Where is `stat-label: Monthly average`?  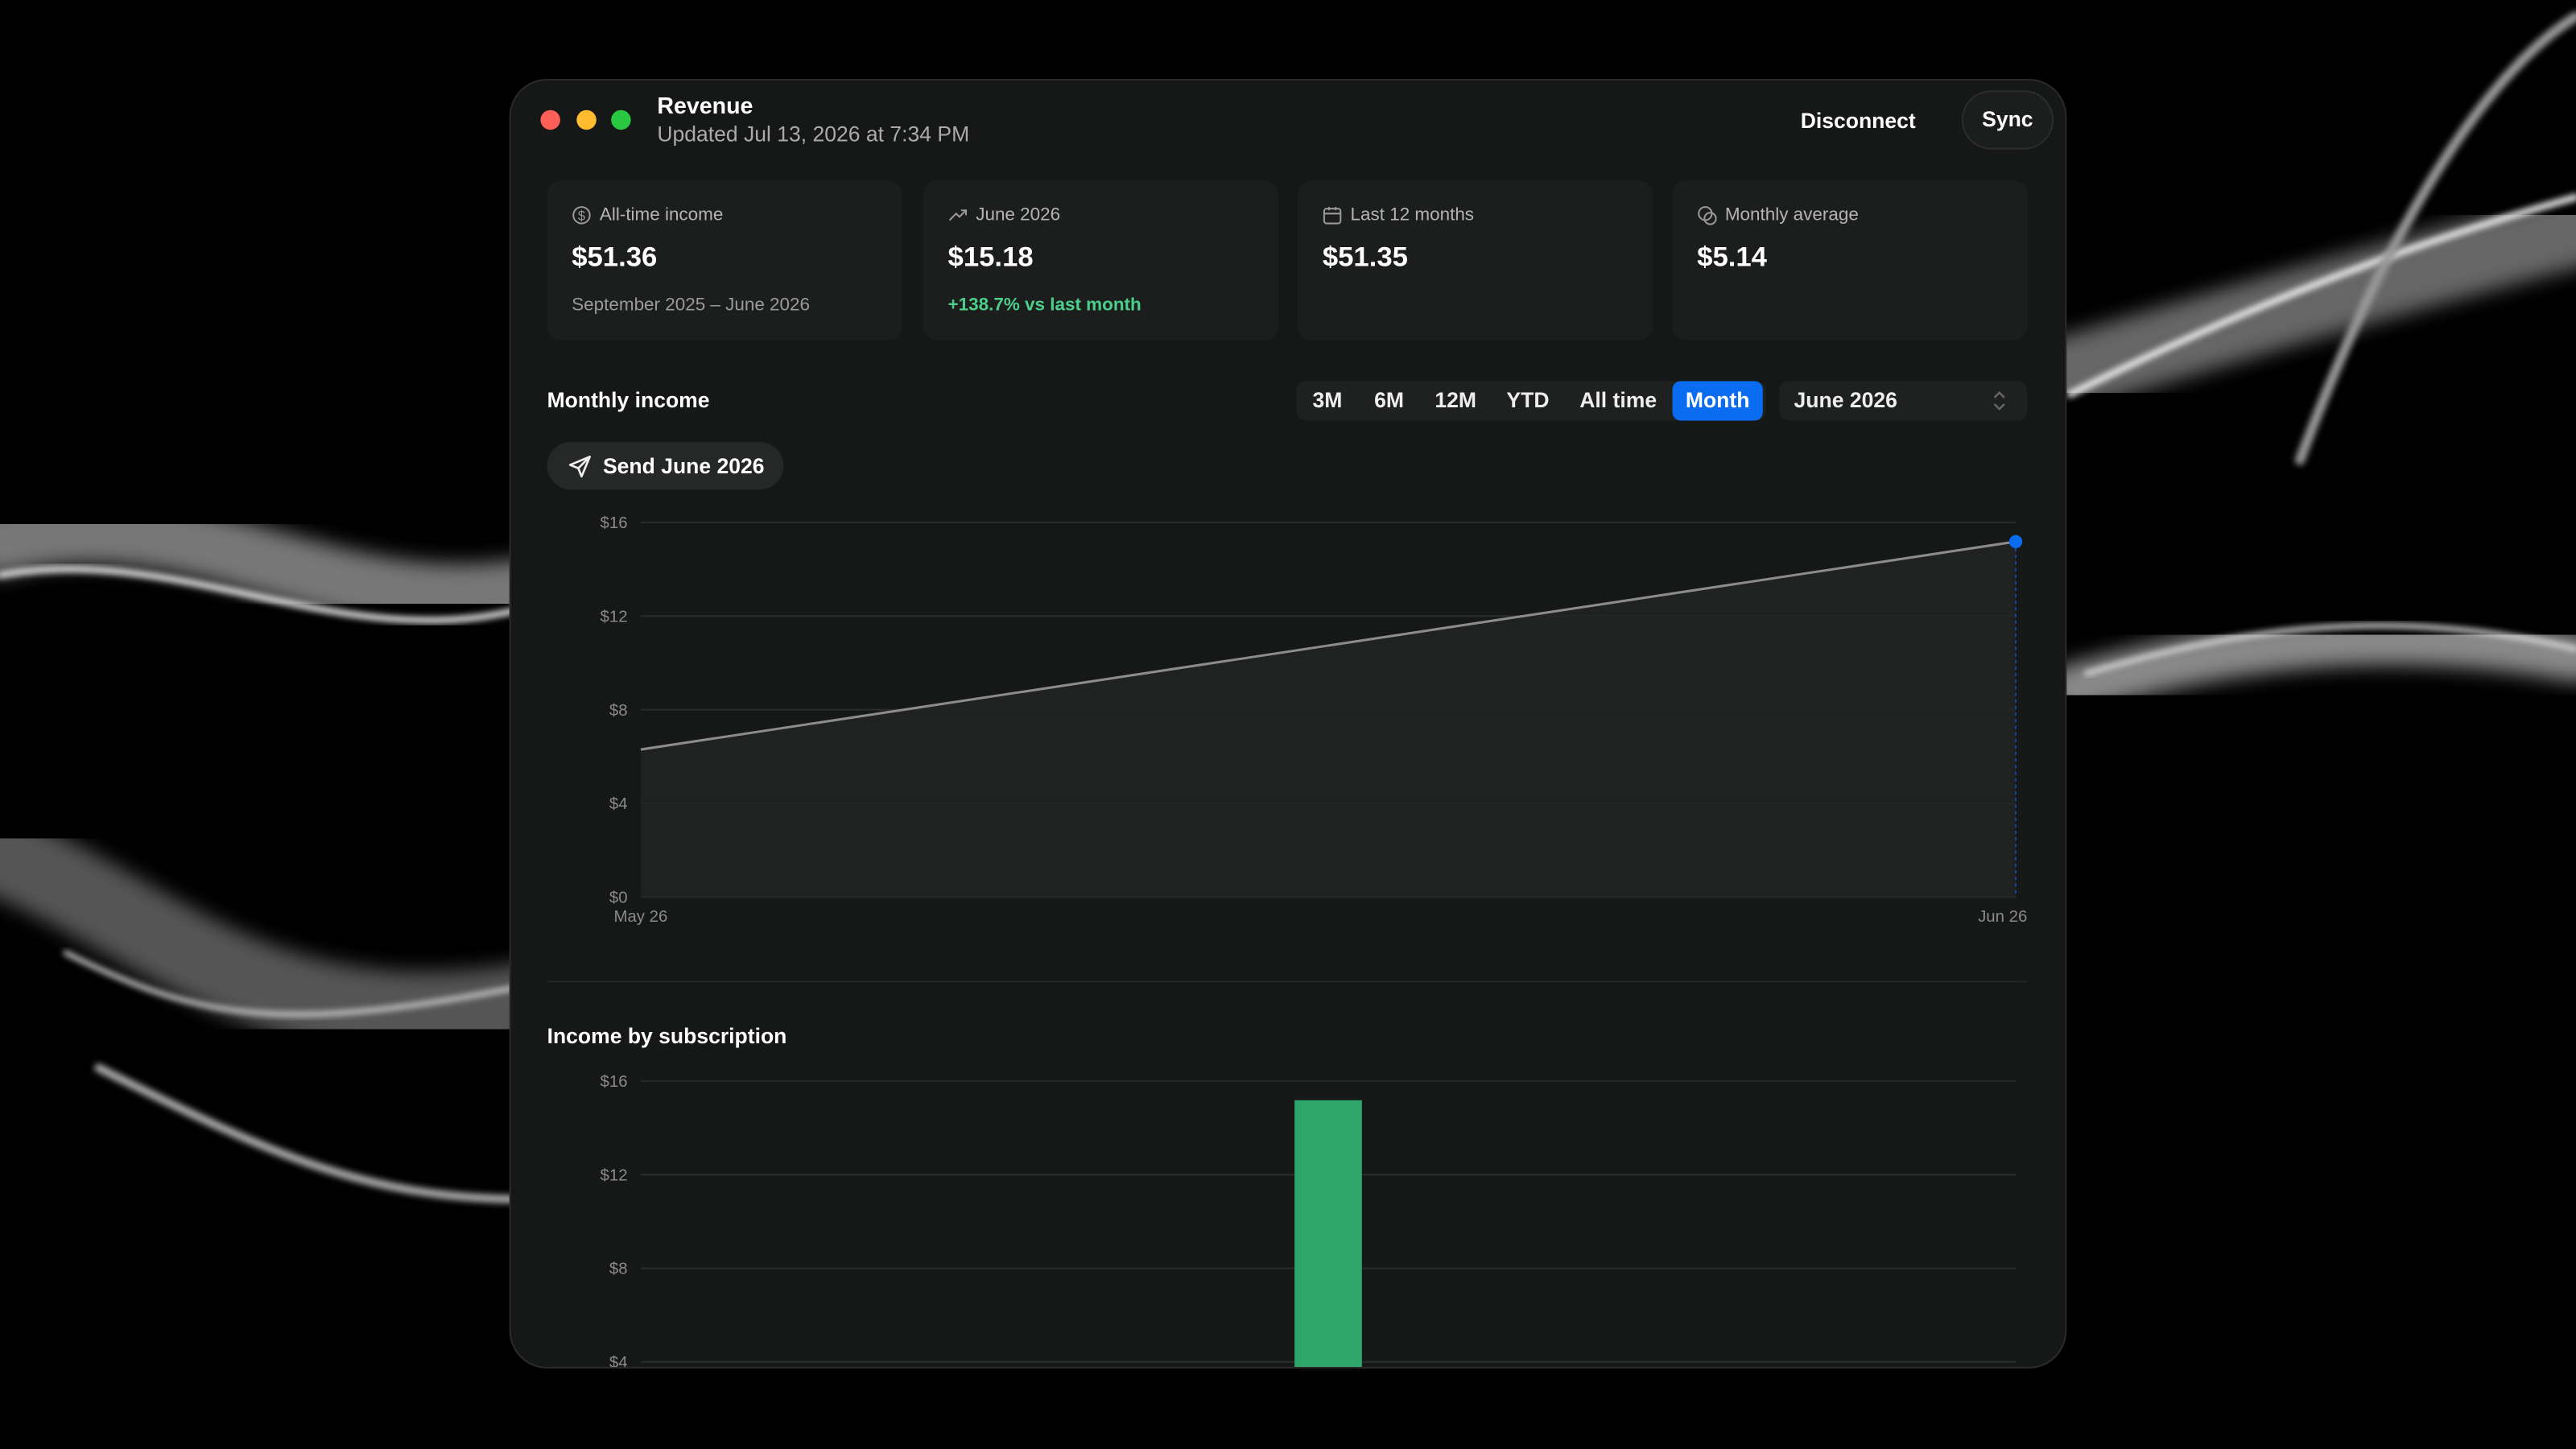 stat-label: Monthly average is located at coordinates (1778, 215).